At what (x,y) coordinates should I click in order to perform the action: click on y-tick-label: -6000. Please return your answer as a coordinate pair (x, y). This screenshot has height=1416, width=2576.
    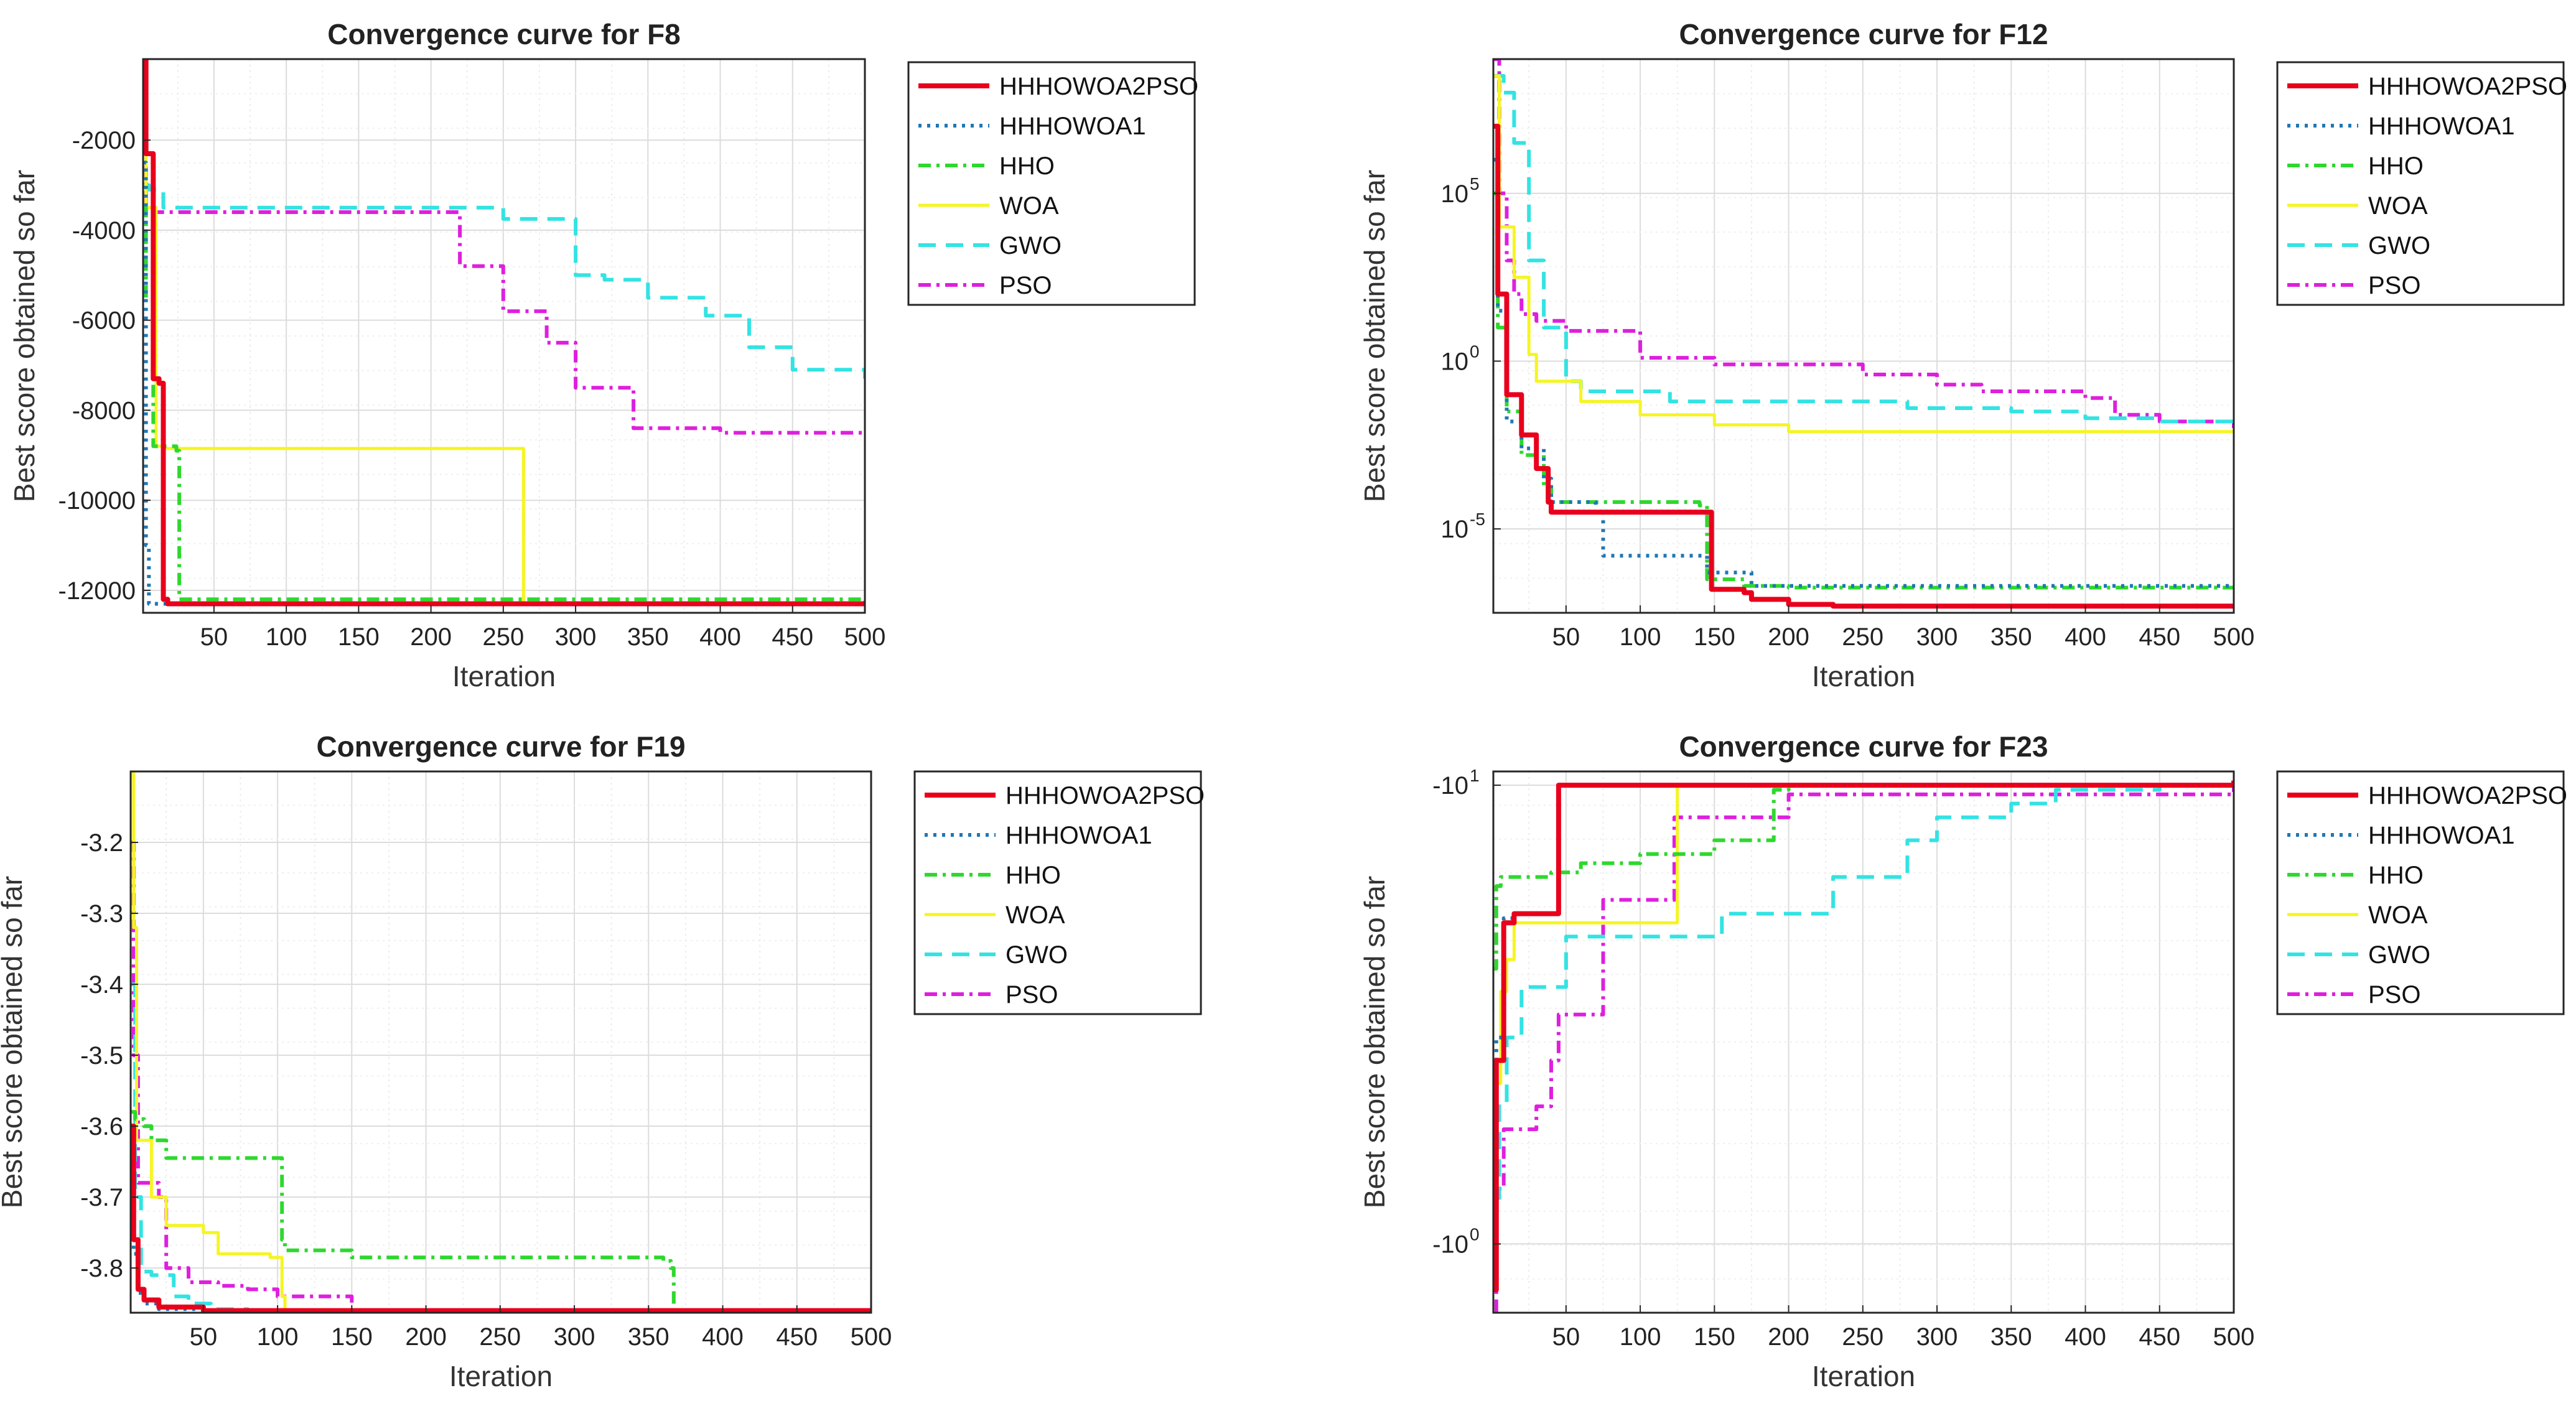
    Looking at the image, I should click on (104, 321).